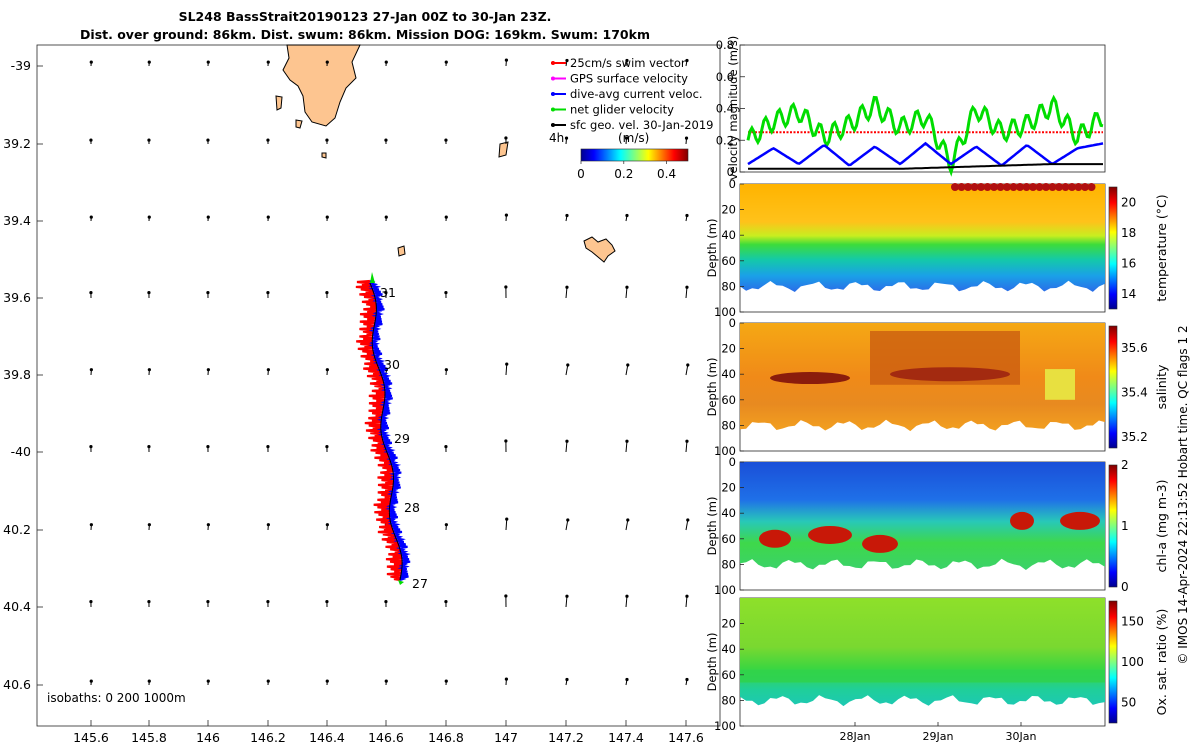  What do you see at coordinates (91, 737) in the screenshot?
I see `map-xtick-label: 145.6` at bounding box center [91, 737].